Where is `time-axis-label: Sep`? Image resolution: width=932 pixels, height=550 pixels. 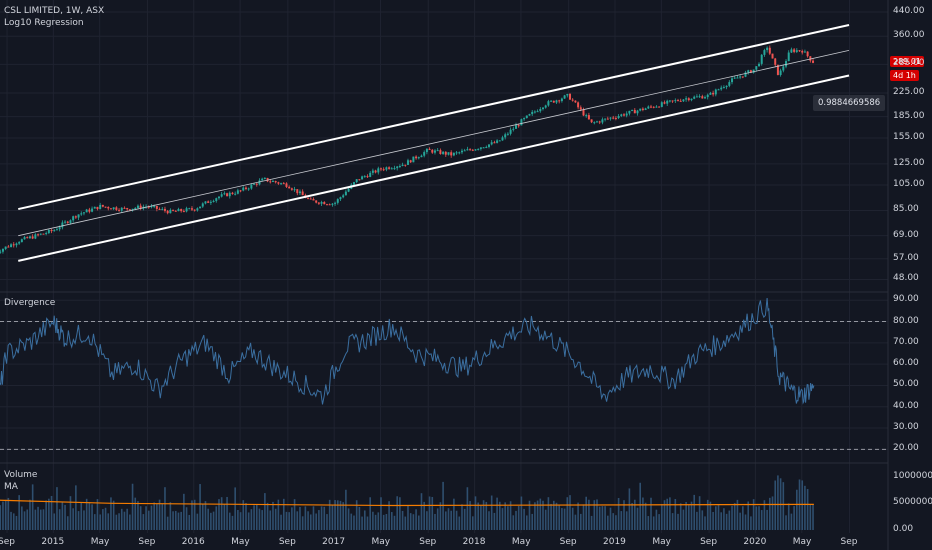
time-axis-label: Sep is located at coordinates (709, 542).